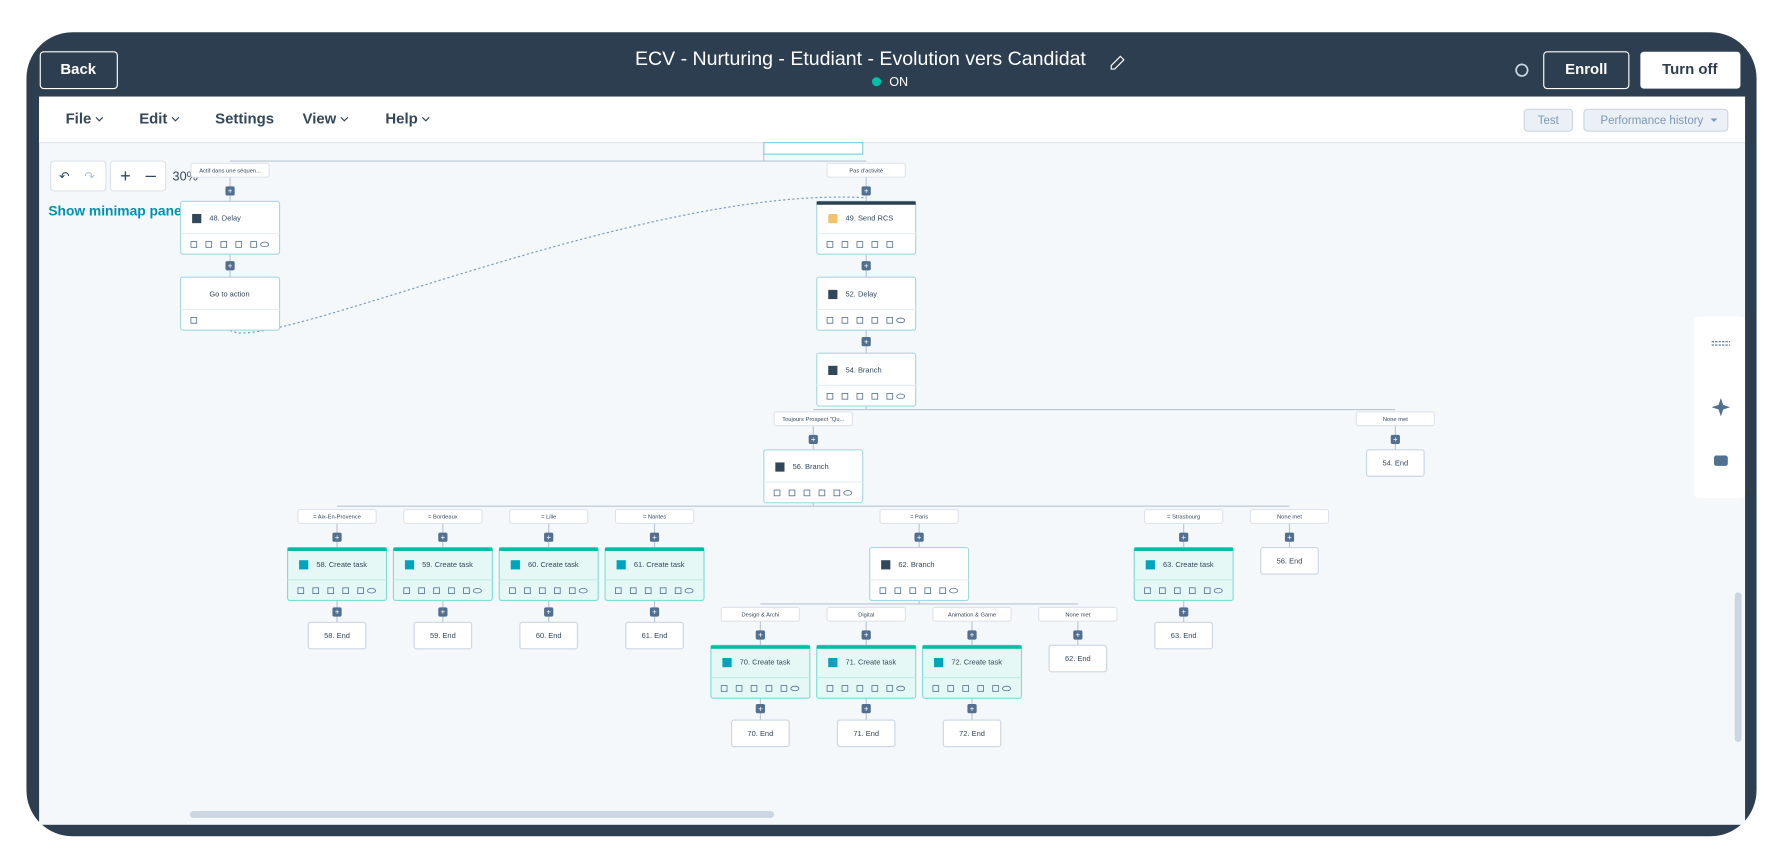  What do you see at coordinates (1586, 69) in the screenshot?
I see `enroll-label: Enroll` at bounding box center [1586, 69].